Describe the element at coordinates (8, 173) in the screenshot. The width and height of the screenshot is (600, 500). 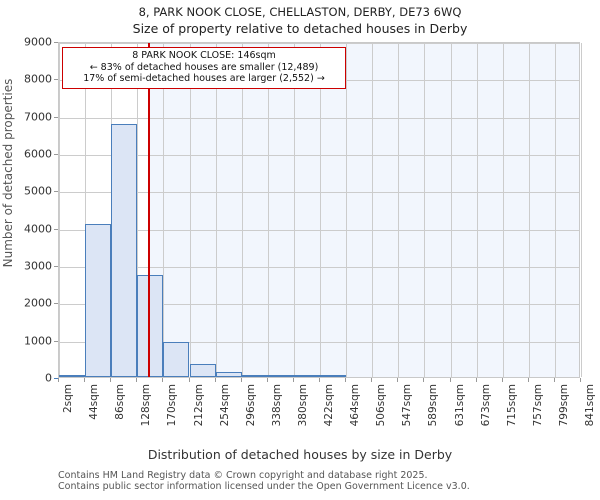
I see `y-axis-label: Number of detached properties` at that location.